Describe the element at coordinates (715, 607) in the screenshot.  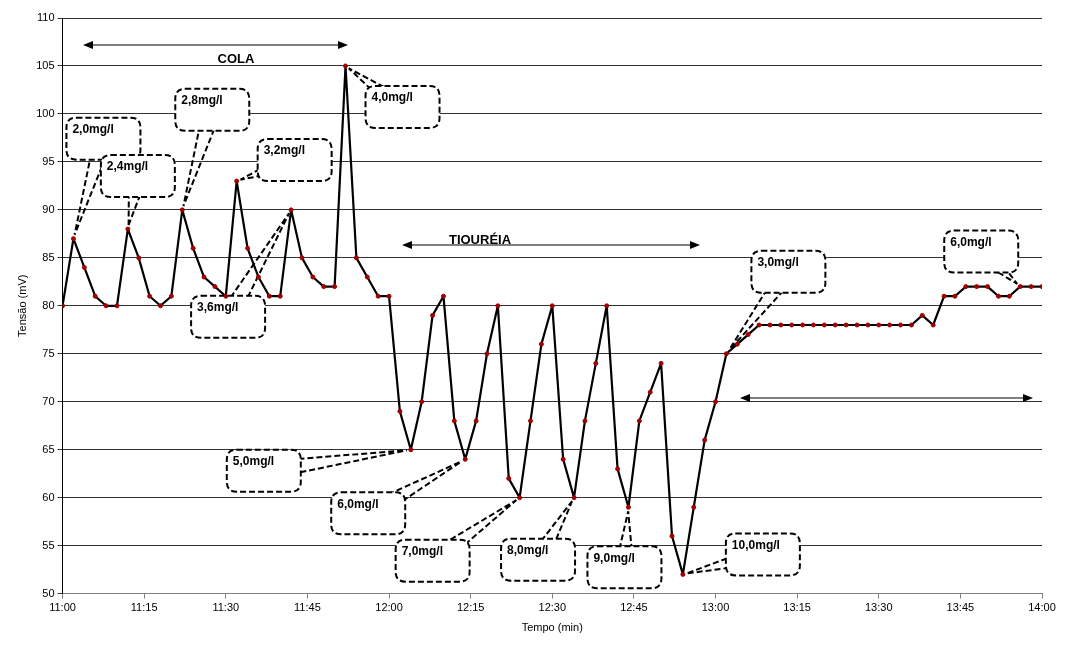
I see `x-tick-label: 13:00` at that location.